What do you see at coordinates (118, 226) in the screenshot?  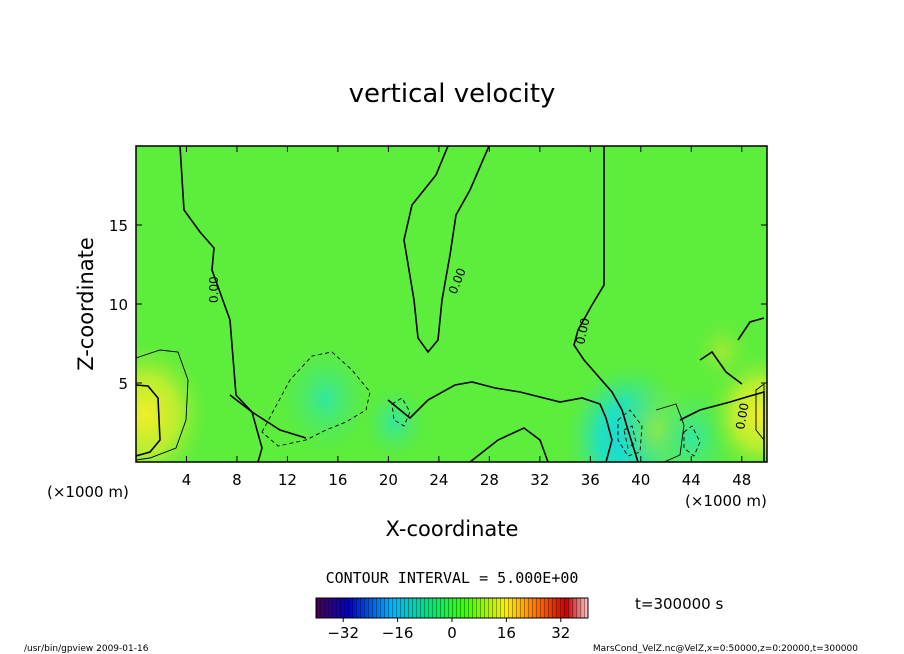 I see `y-tick-label: 15` at bounding box center [118, 226].